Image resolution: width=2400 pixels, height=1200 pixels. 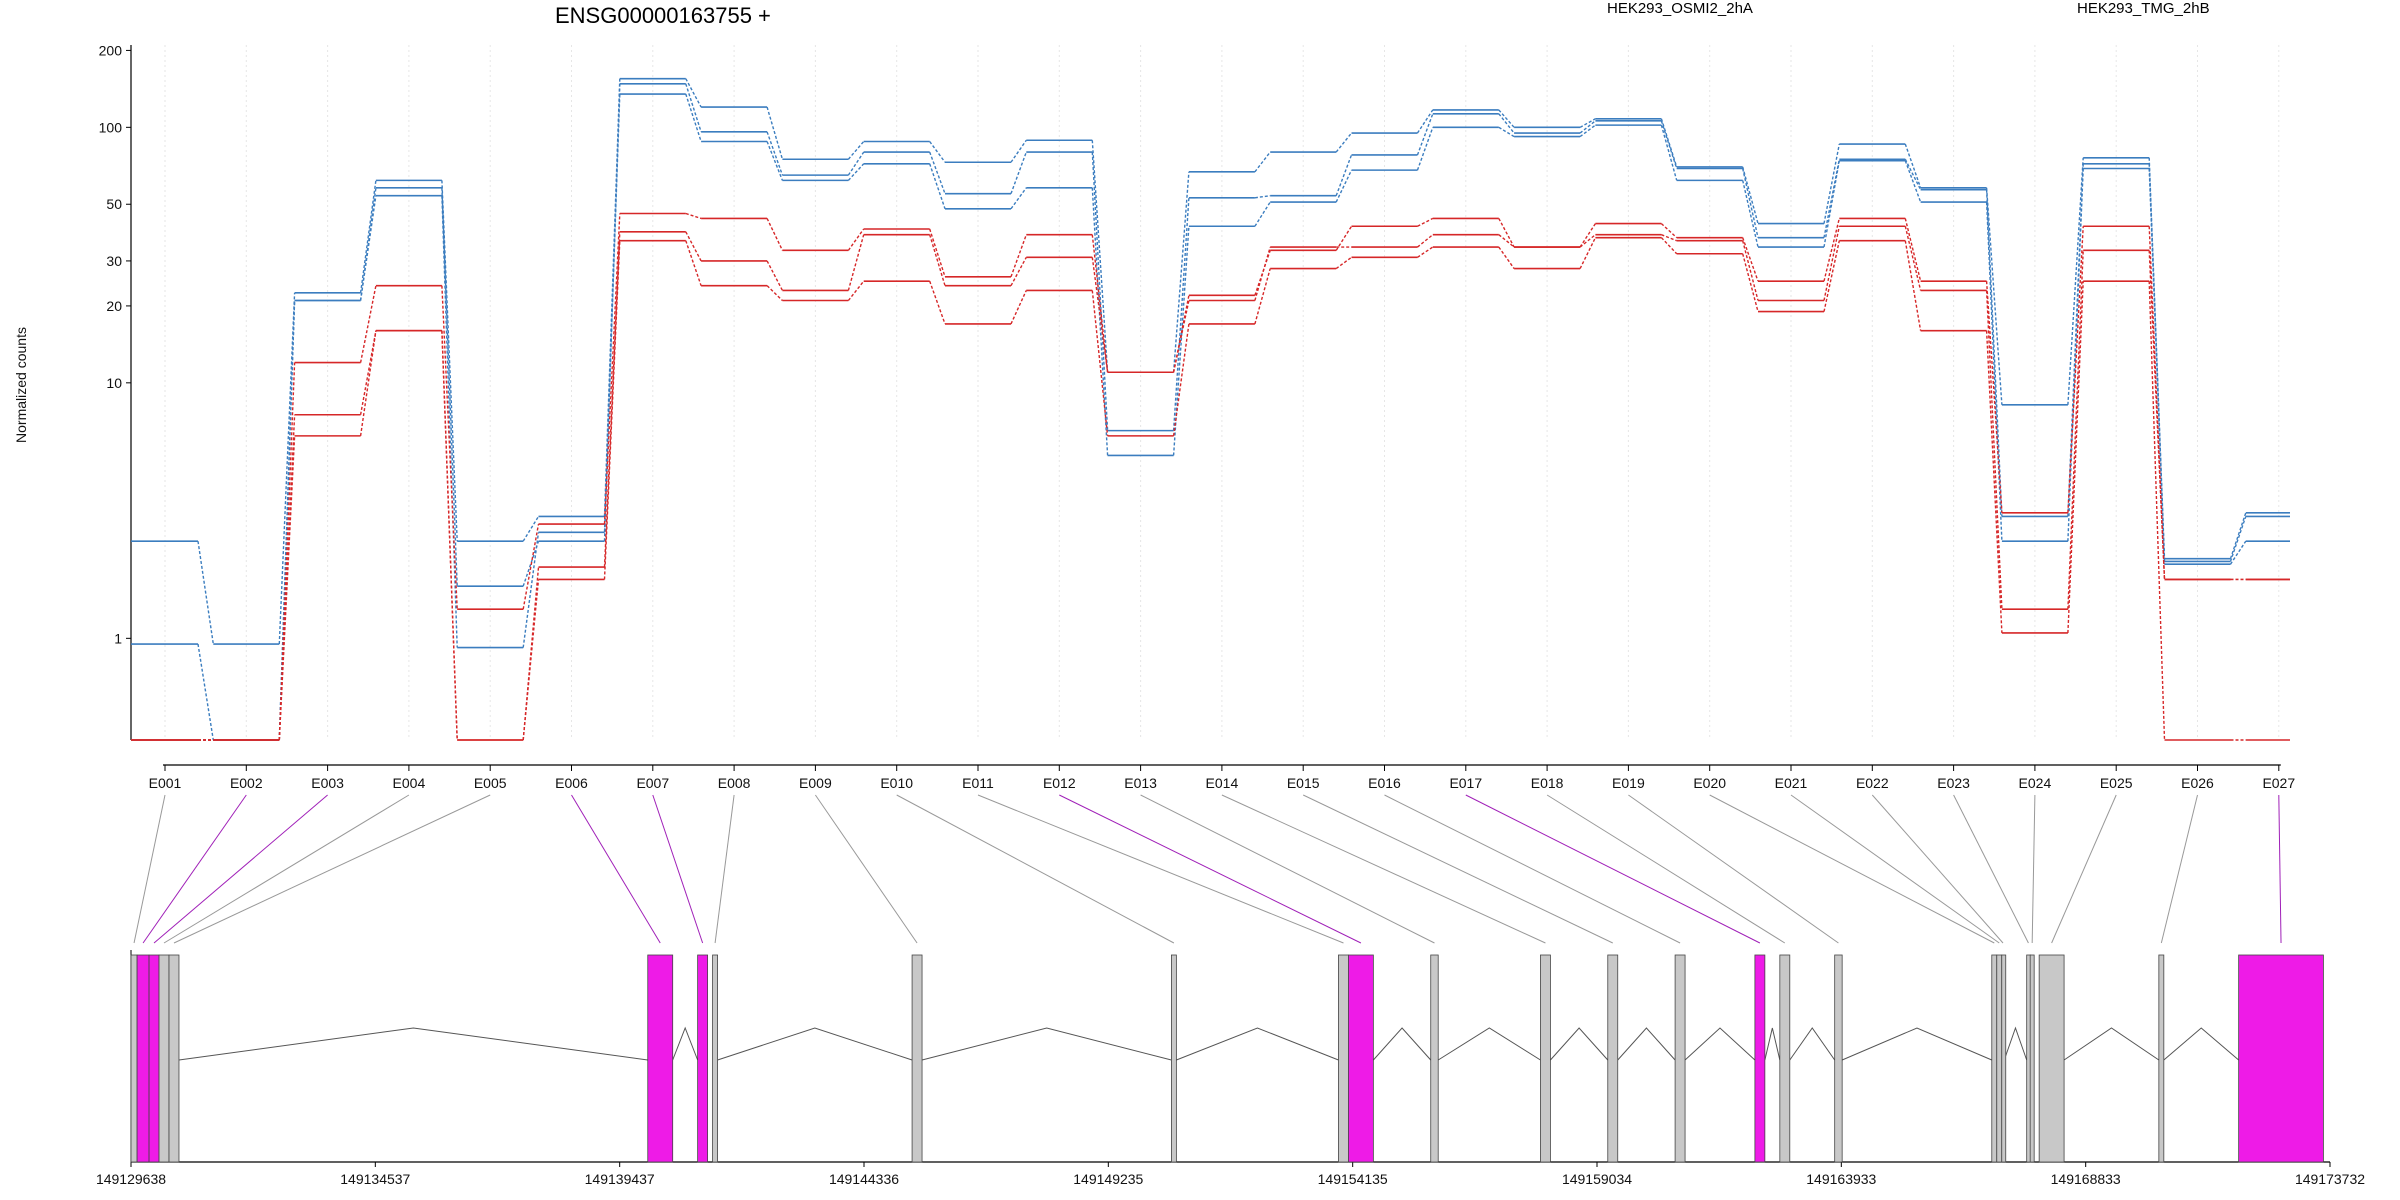 What do you see at coordinates (2330, 1179) in the screenshot?
I see `coord-tick-label: 149173732` at bounding box center [2330, 1179].